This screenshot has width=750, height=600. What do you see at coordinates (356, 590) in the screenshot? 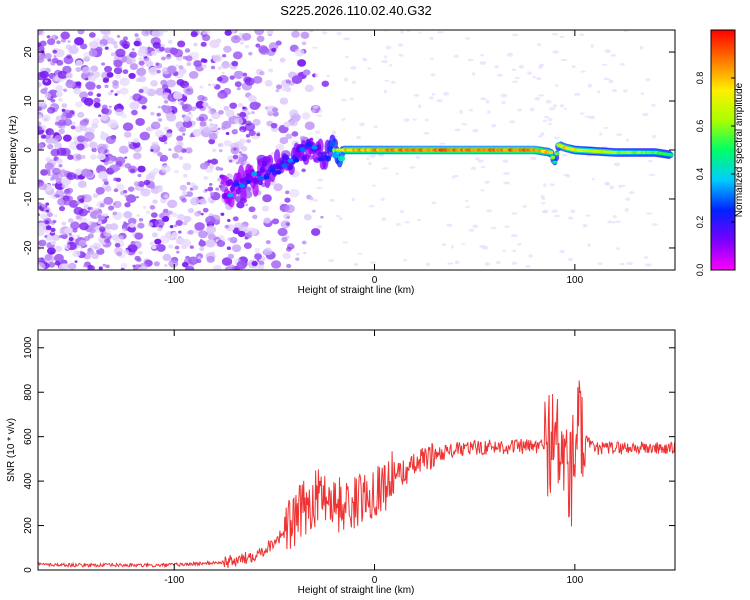
I see `snr-xlabel: Height of straight line (km)` at bounding box center [356, 590].